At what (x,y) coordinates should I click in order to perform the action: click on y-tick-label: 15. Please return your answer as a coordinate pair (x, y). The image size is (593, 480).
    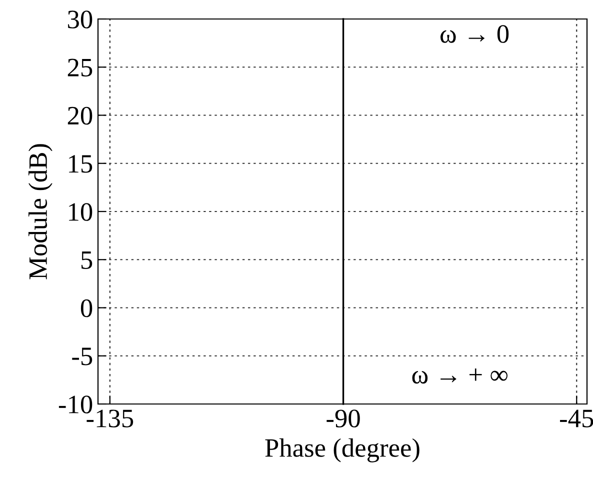
    Looking at the image, I should click on (80, 164).